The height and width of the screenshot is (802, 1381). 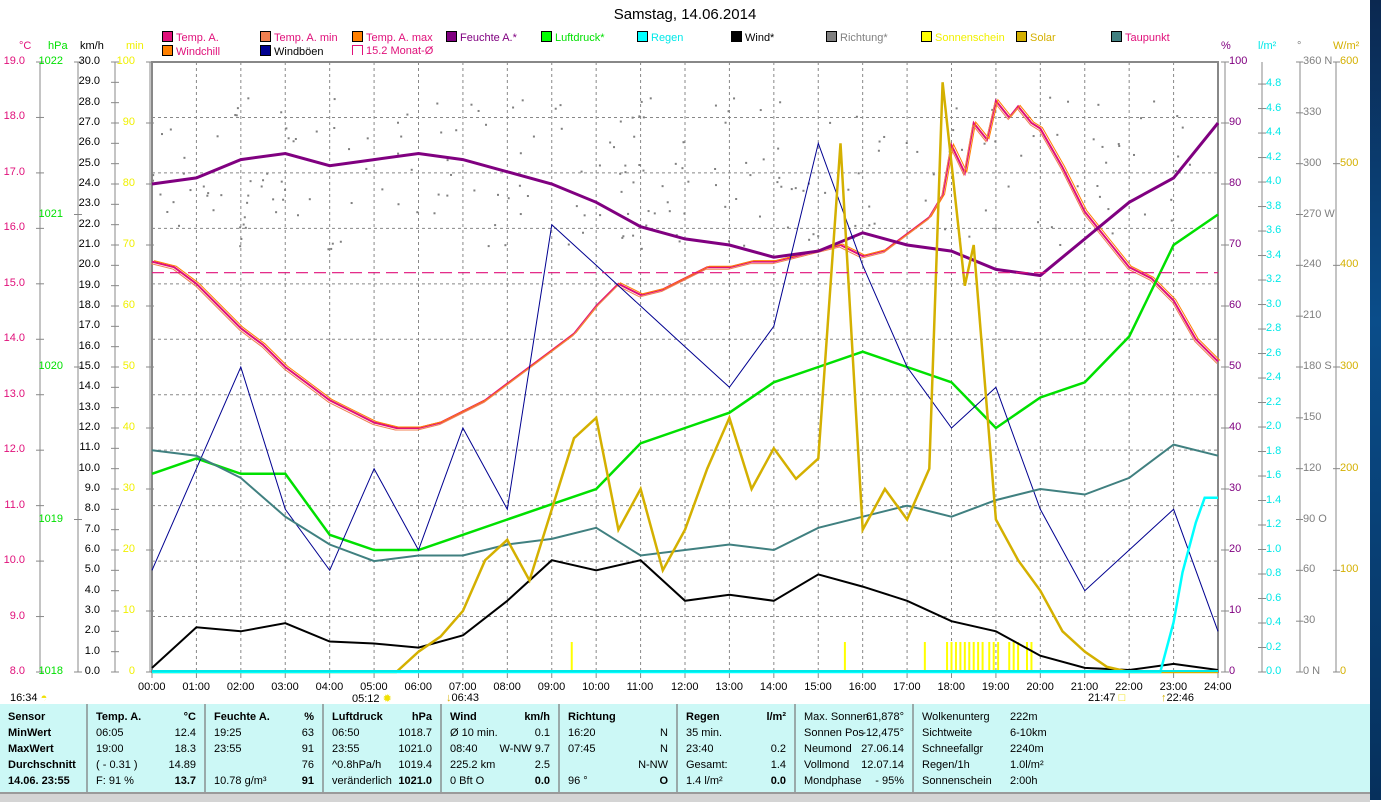 I want to click on status-bar, so click(x=685, y=797).